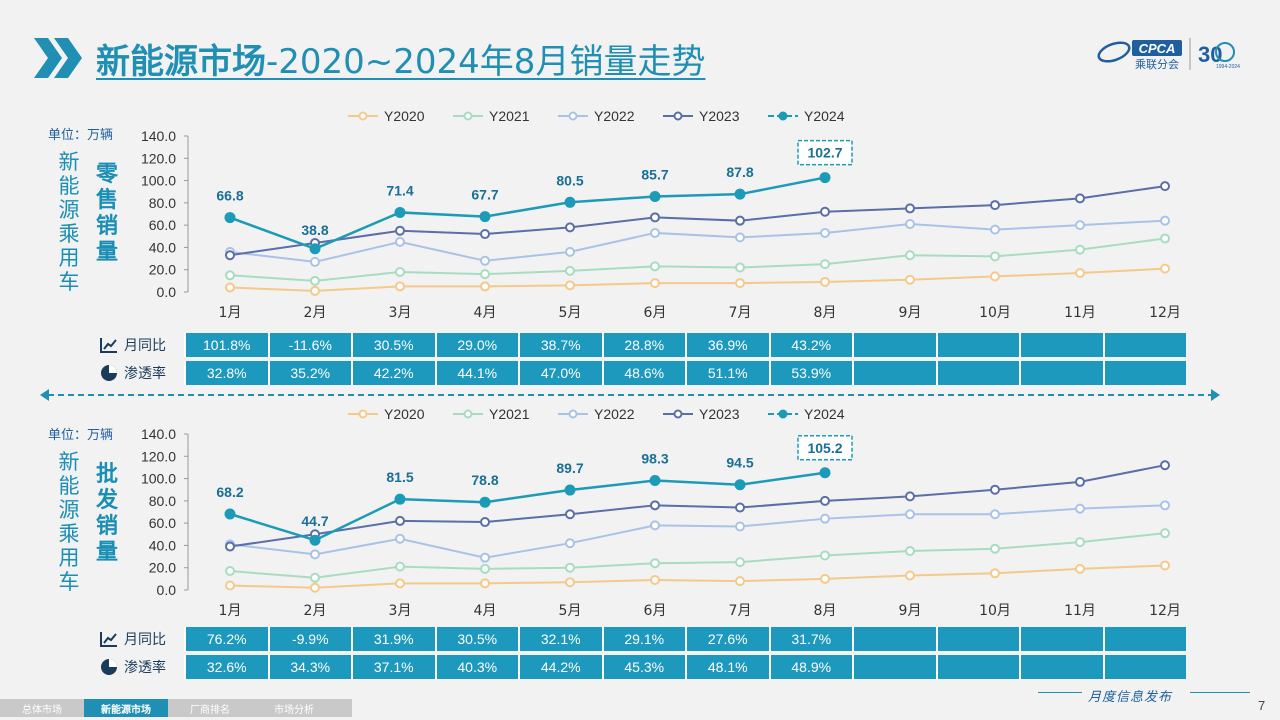  Describe the element at coordinates (1157, 48) in the screenshot. I see `logo-text: CPCA` at that location.